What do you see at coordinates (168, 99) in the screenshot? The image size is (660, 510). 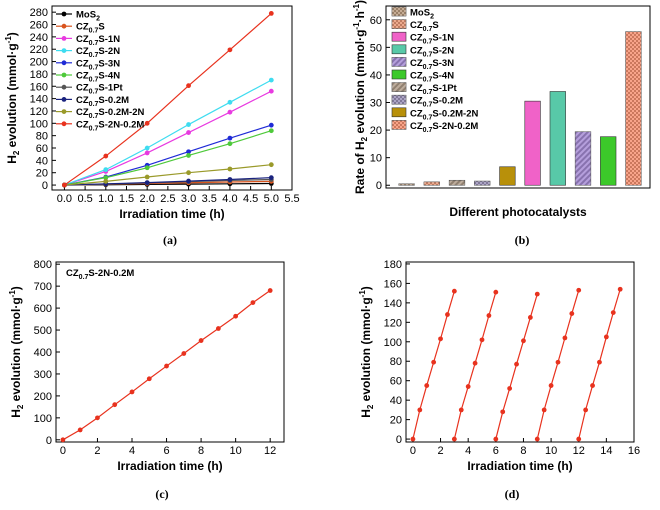 I see `panel-a-series-9-line` at bounding box center [168, 99].